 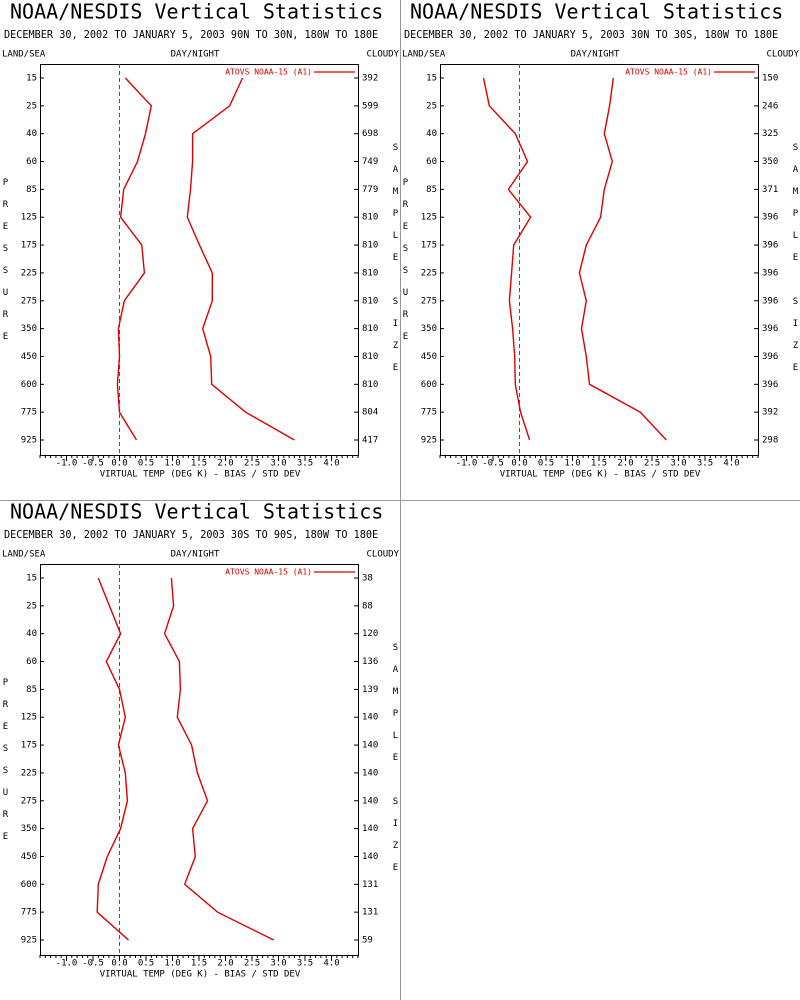 What do you see at coordinates (268, 572) in the screenshot?
I see `legend-label: ATOVS NOAA-15 (A1)` at bounding box center [268, 572].